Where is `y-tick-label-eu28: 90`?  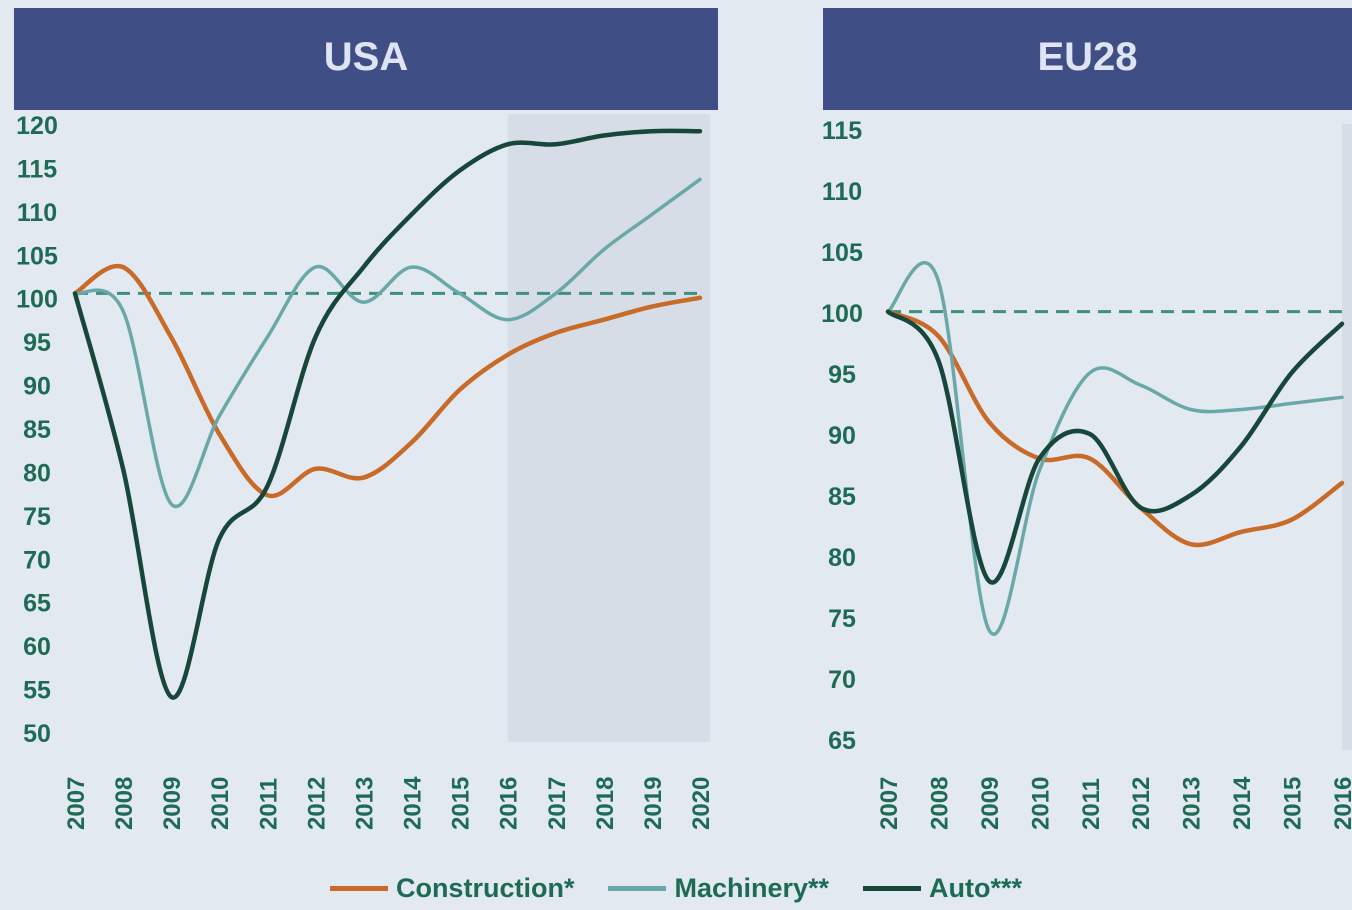
y-tick-label-eu28: 90 is located at coordinates (842, 436).